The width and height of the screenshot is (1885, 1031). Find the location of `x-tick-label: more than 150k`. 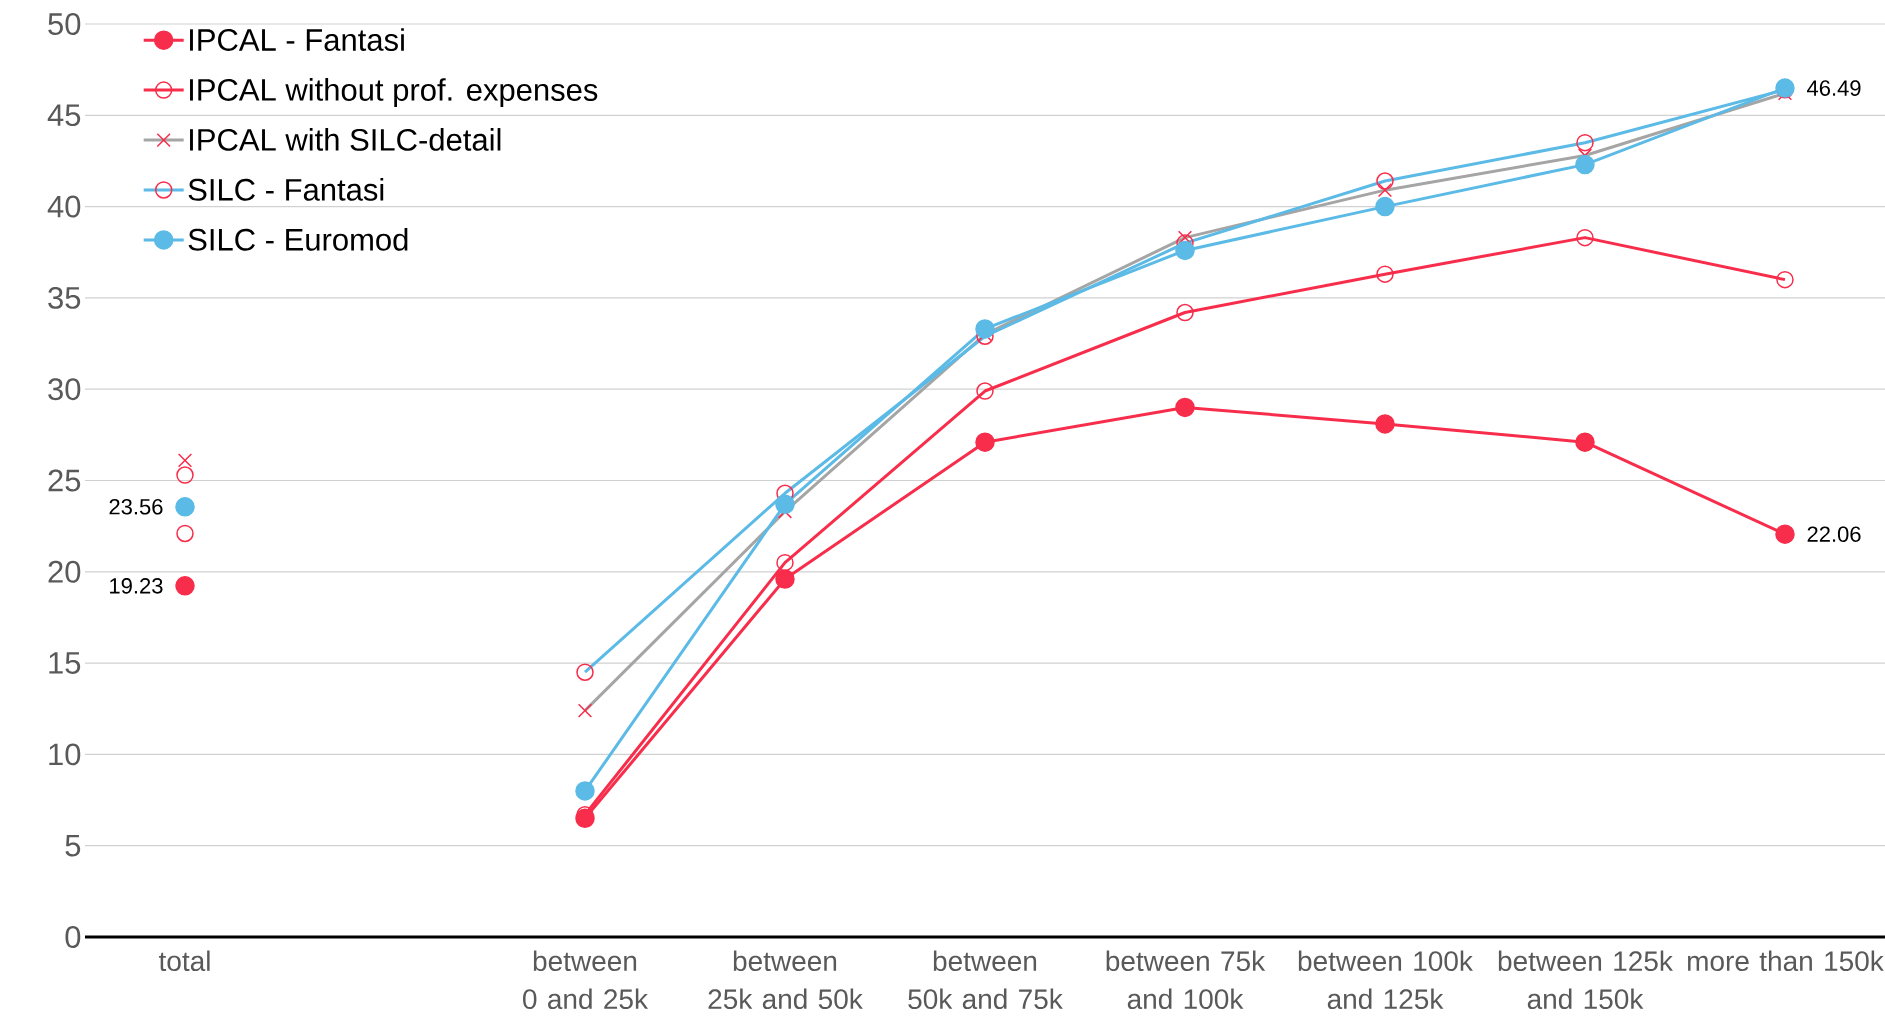

x-tick-label: more than 150k is located at coordinates (1786, 961).